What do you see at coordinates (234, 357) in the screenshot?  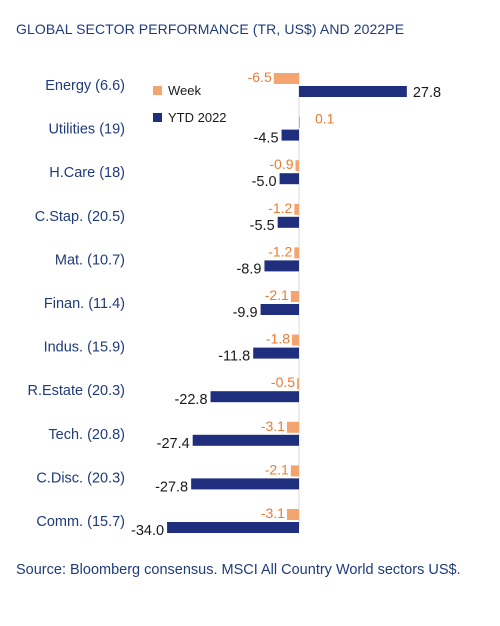 I see `ytd-data-label: -11.8` at bounding box center [234, 357].